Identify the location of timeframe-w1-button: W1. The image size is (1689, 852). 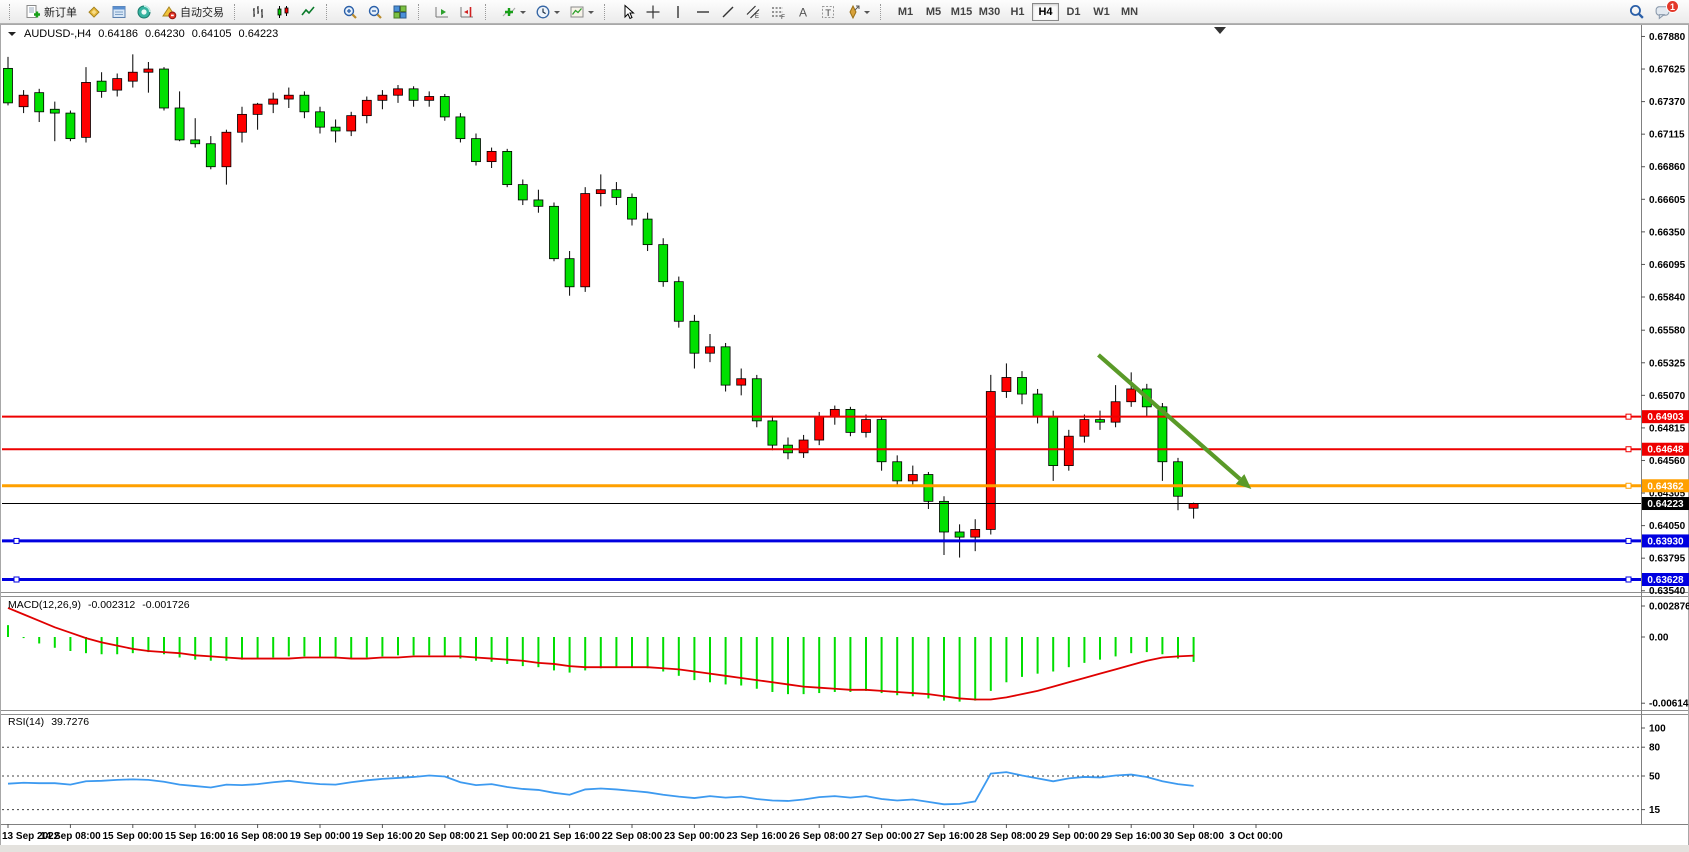
(1101, 11).